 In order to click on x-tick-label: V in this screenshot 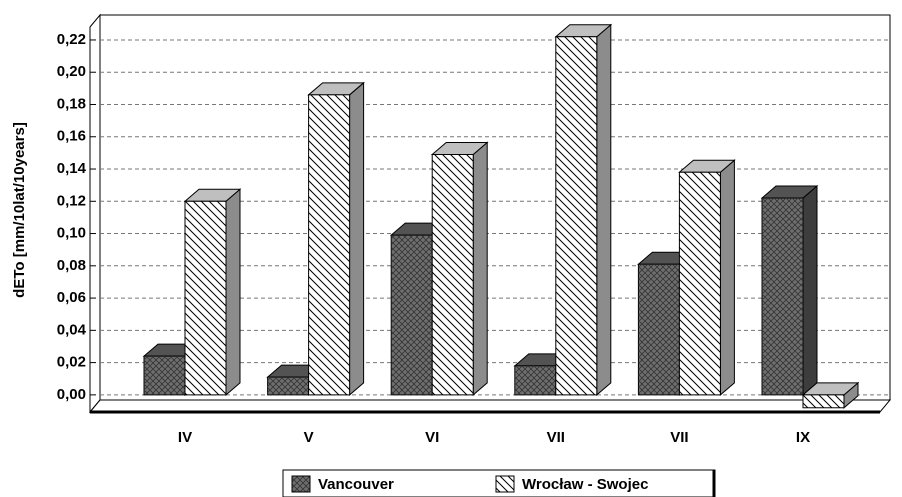, I will do `click(309, 437)`.